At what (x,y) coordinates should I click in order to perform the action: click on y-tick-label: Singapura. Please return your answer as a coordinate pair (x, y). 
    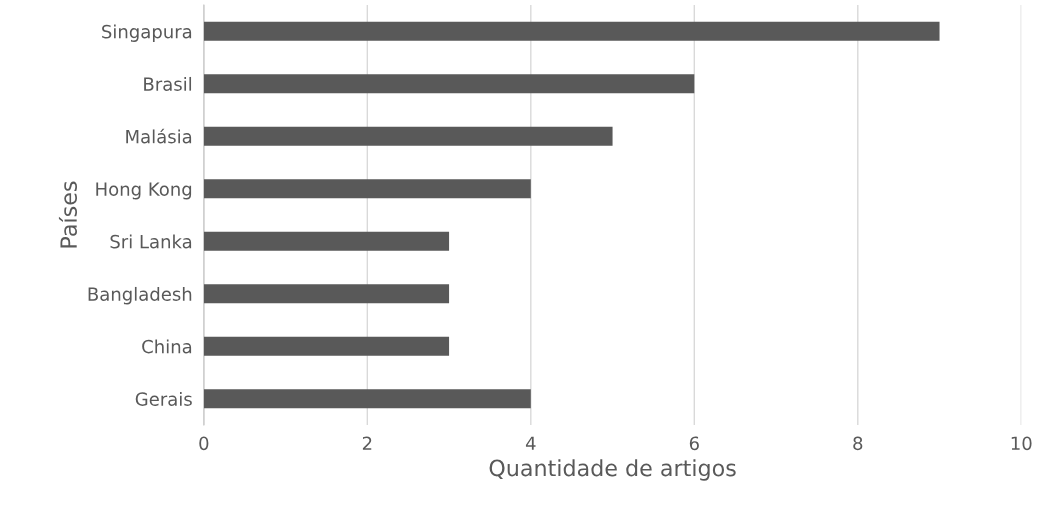
    Looking at the image, I should click on (147, 33).